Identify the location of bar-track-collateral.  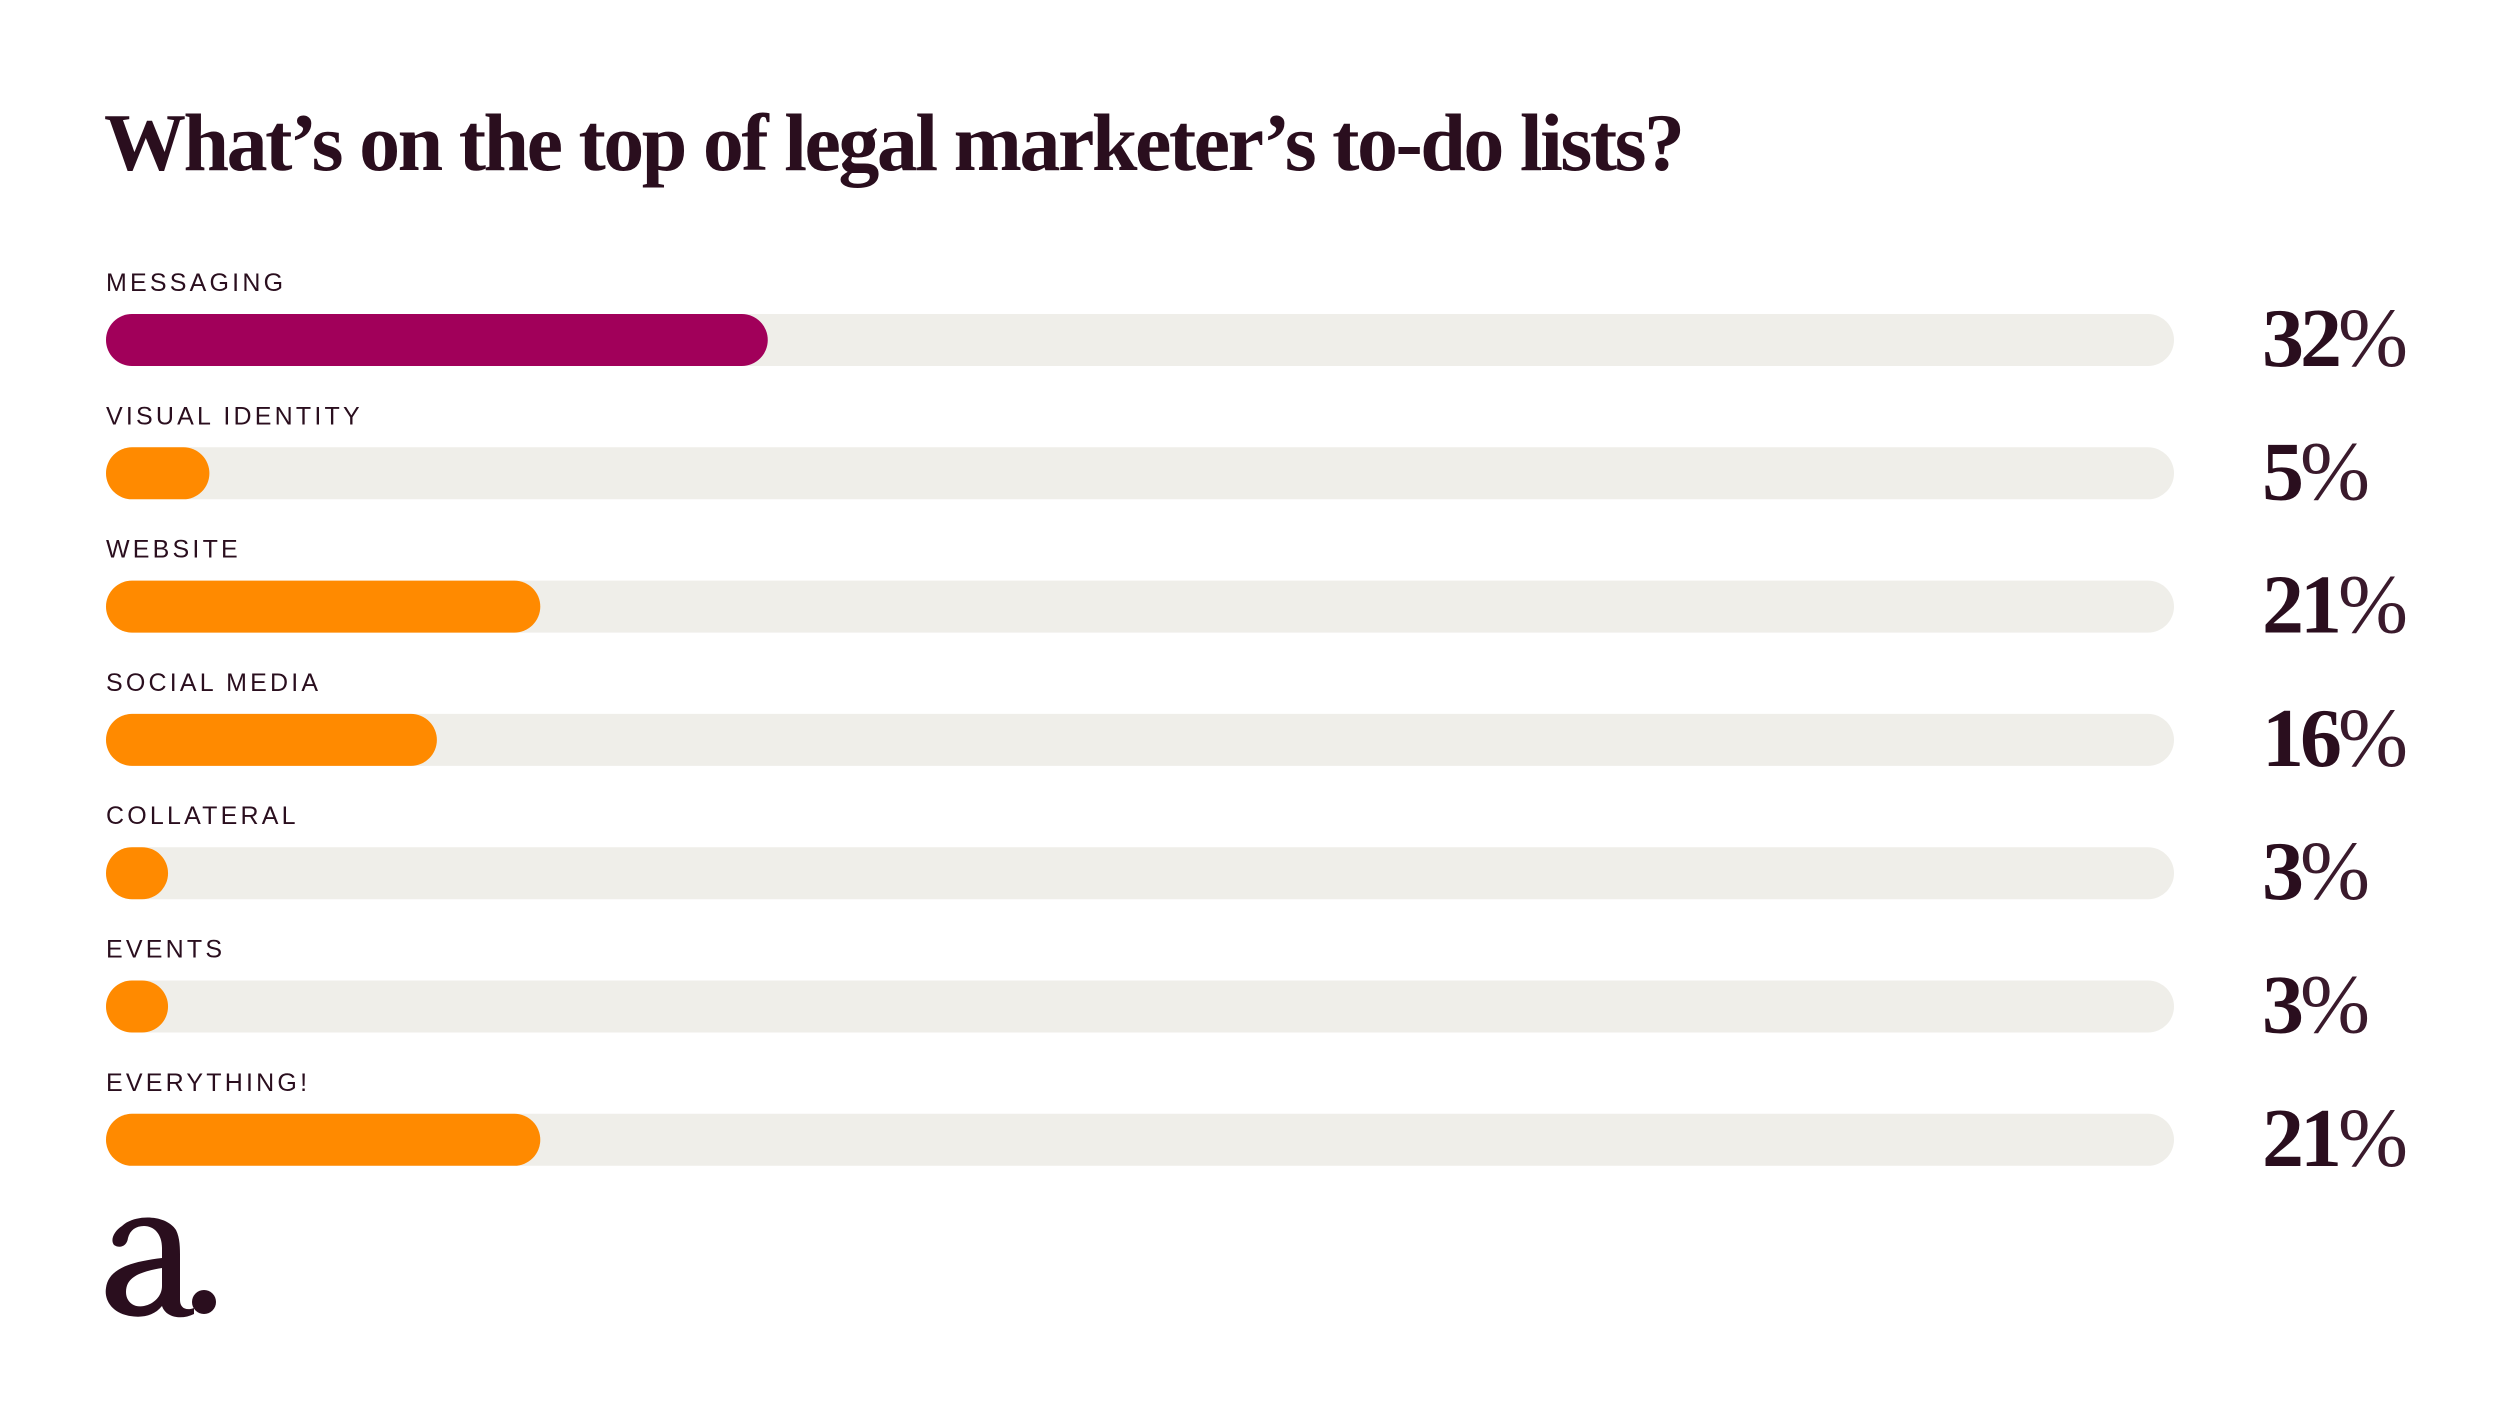
(1140, 873).